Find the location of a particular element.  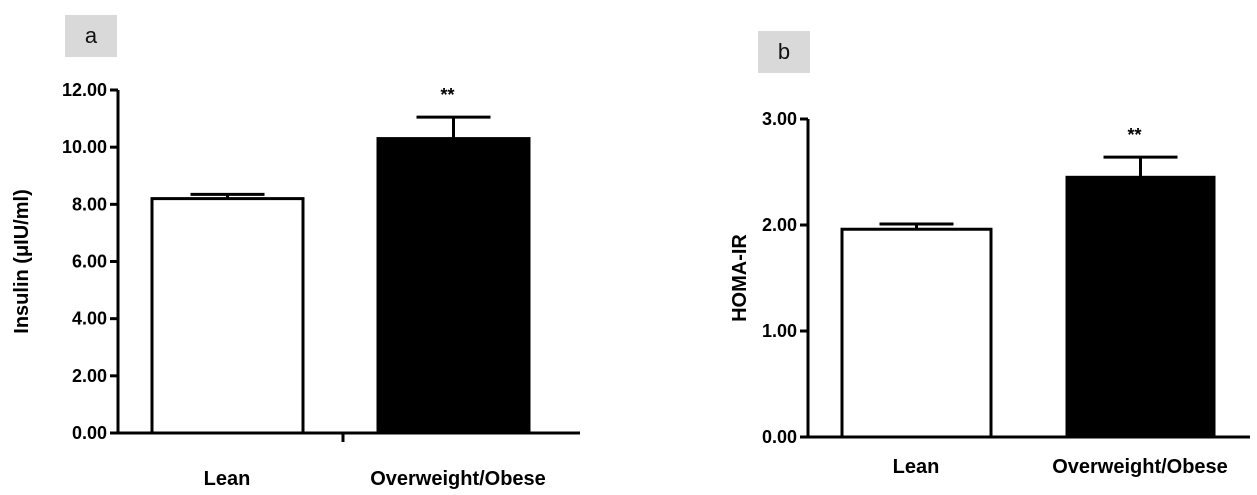

y-tick-label: 8.00 is located at coordinates (89, 204).